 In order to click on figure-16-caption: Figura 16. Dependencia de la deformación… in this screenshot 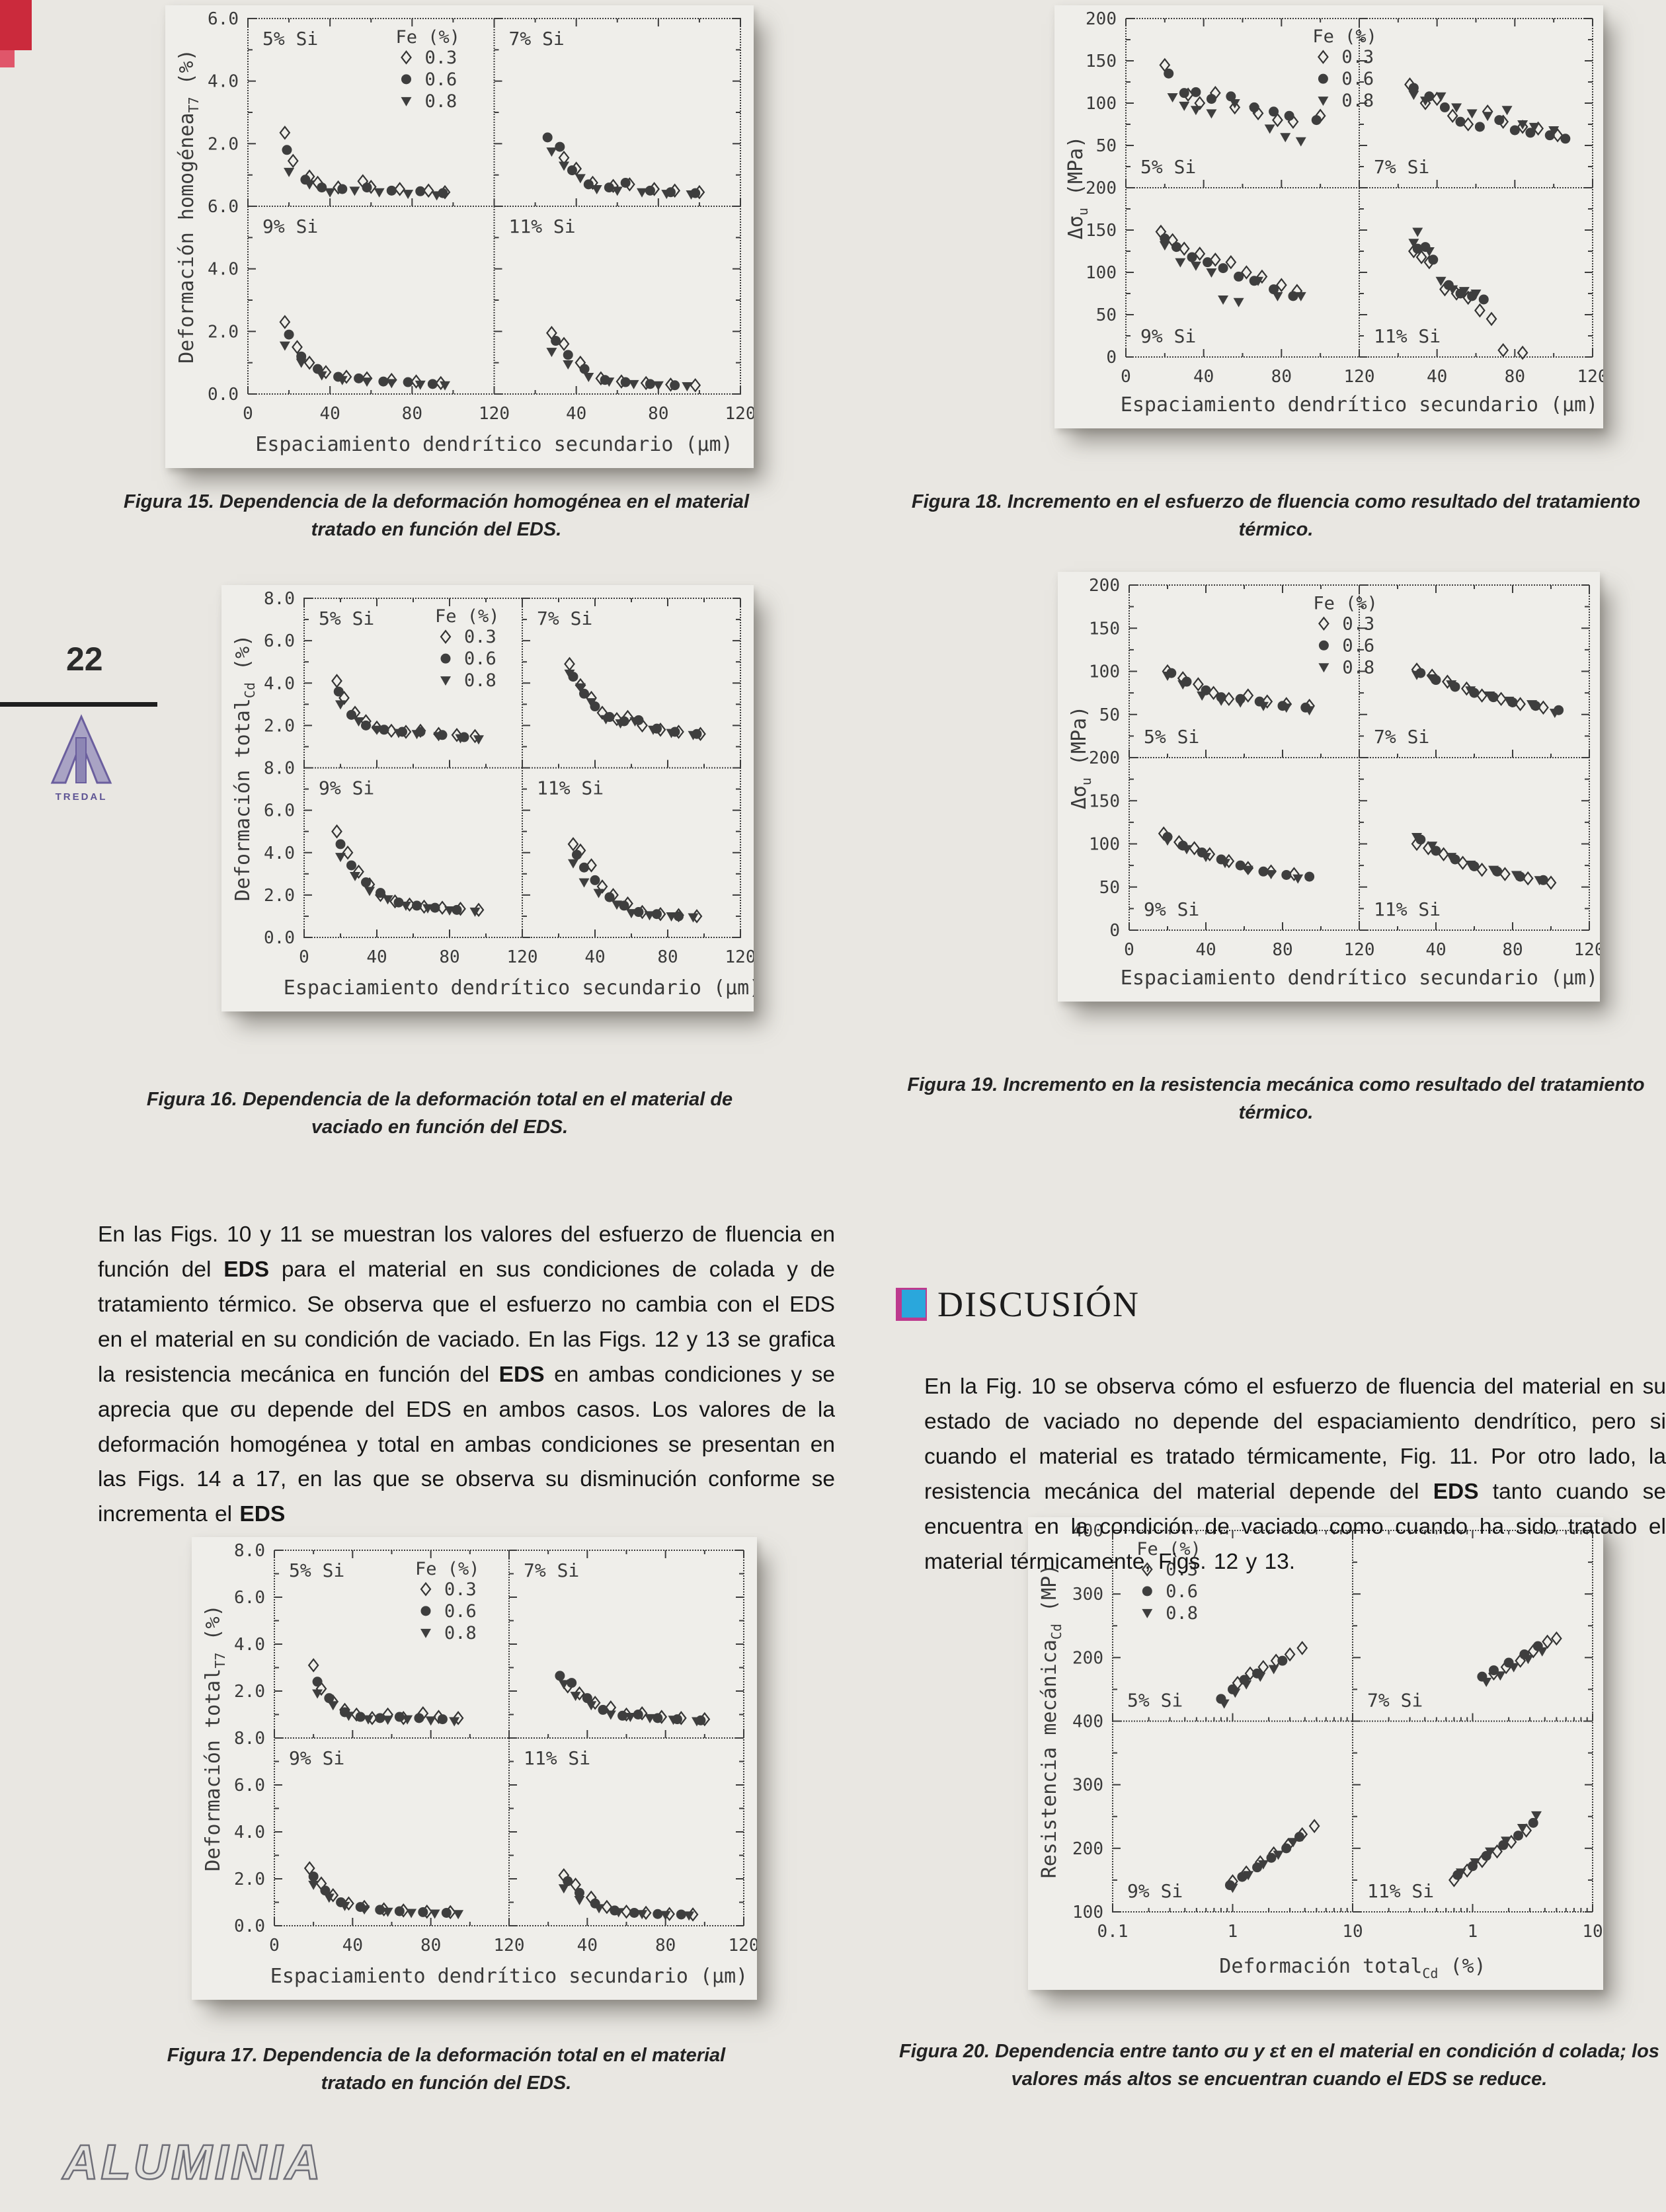, I will do `click(439, 1113)`.